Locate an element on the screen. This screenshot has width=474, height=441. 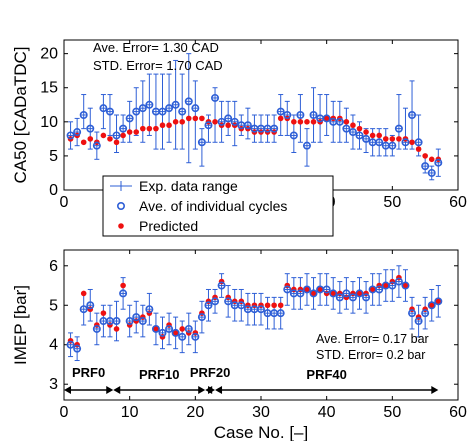
range-arrow: PRF40 is located at coordinates (327, 380).